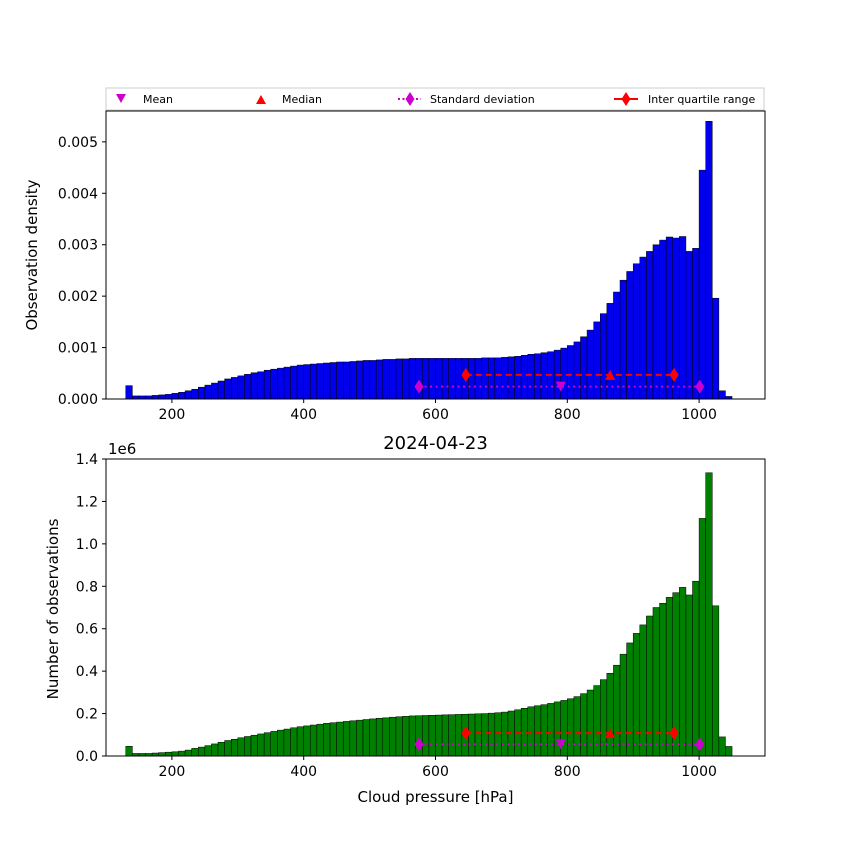 The image size is (850, 854). Describe the element at coordinates (87, 672) in the screenshot. I see `bottom-y-tick-label: 0.4` at that location.